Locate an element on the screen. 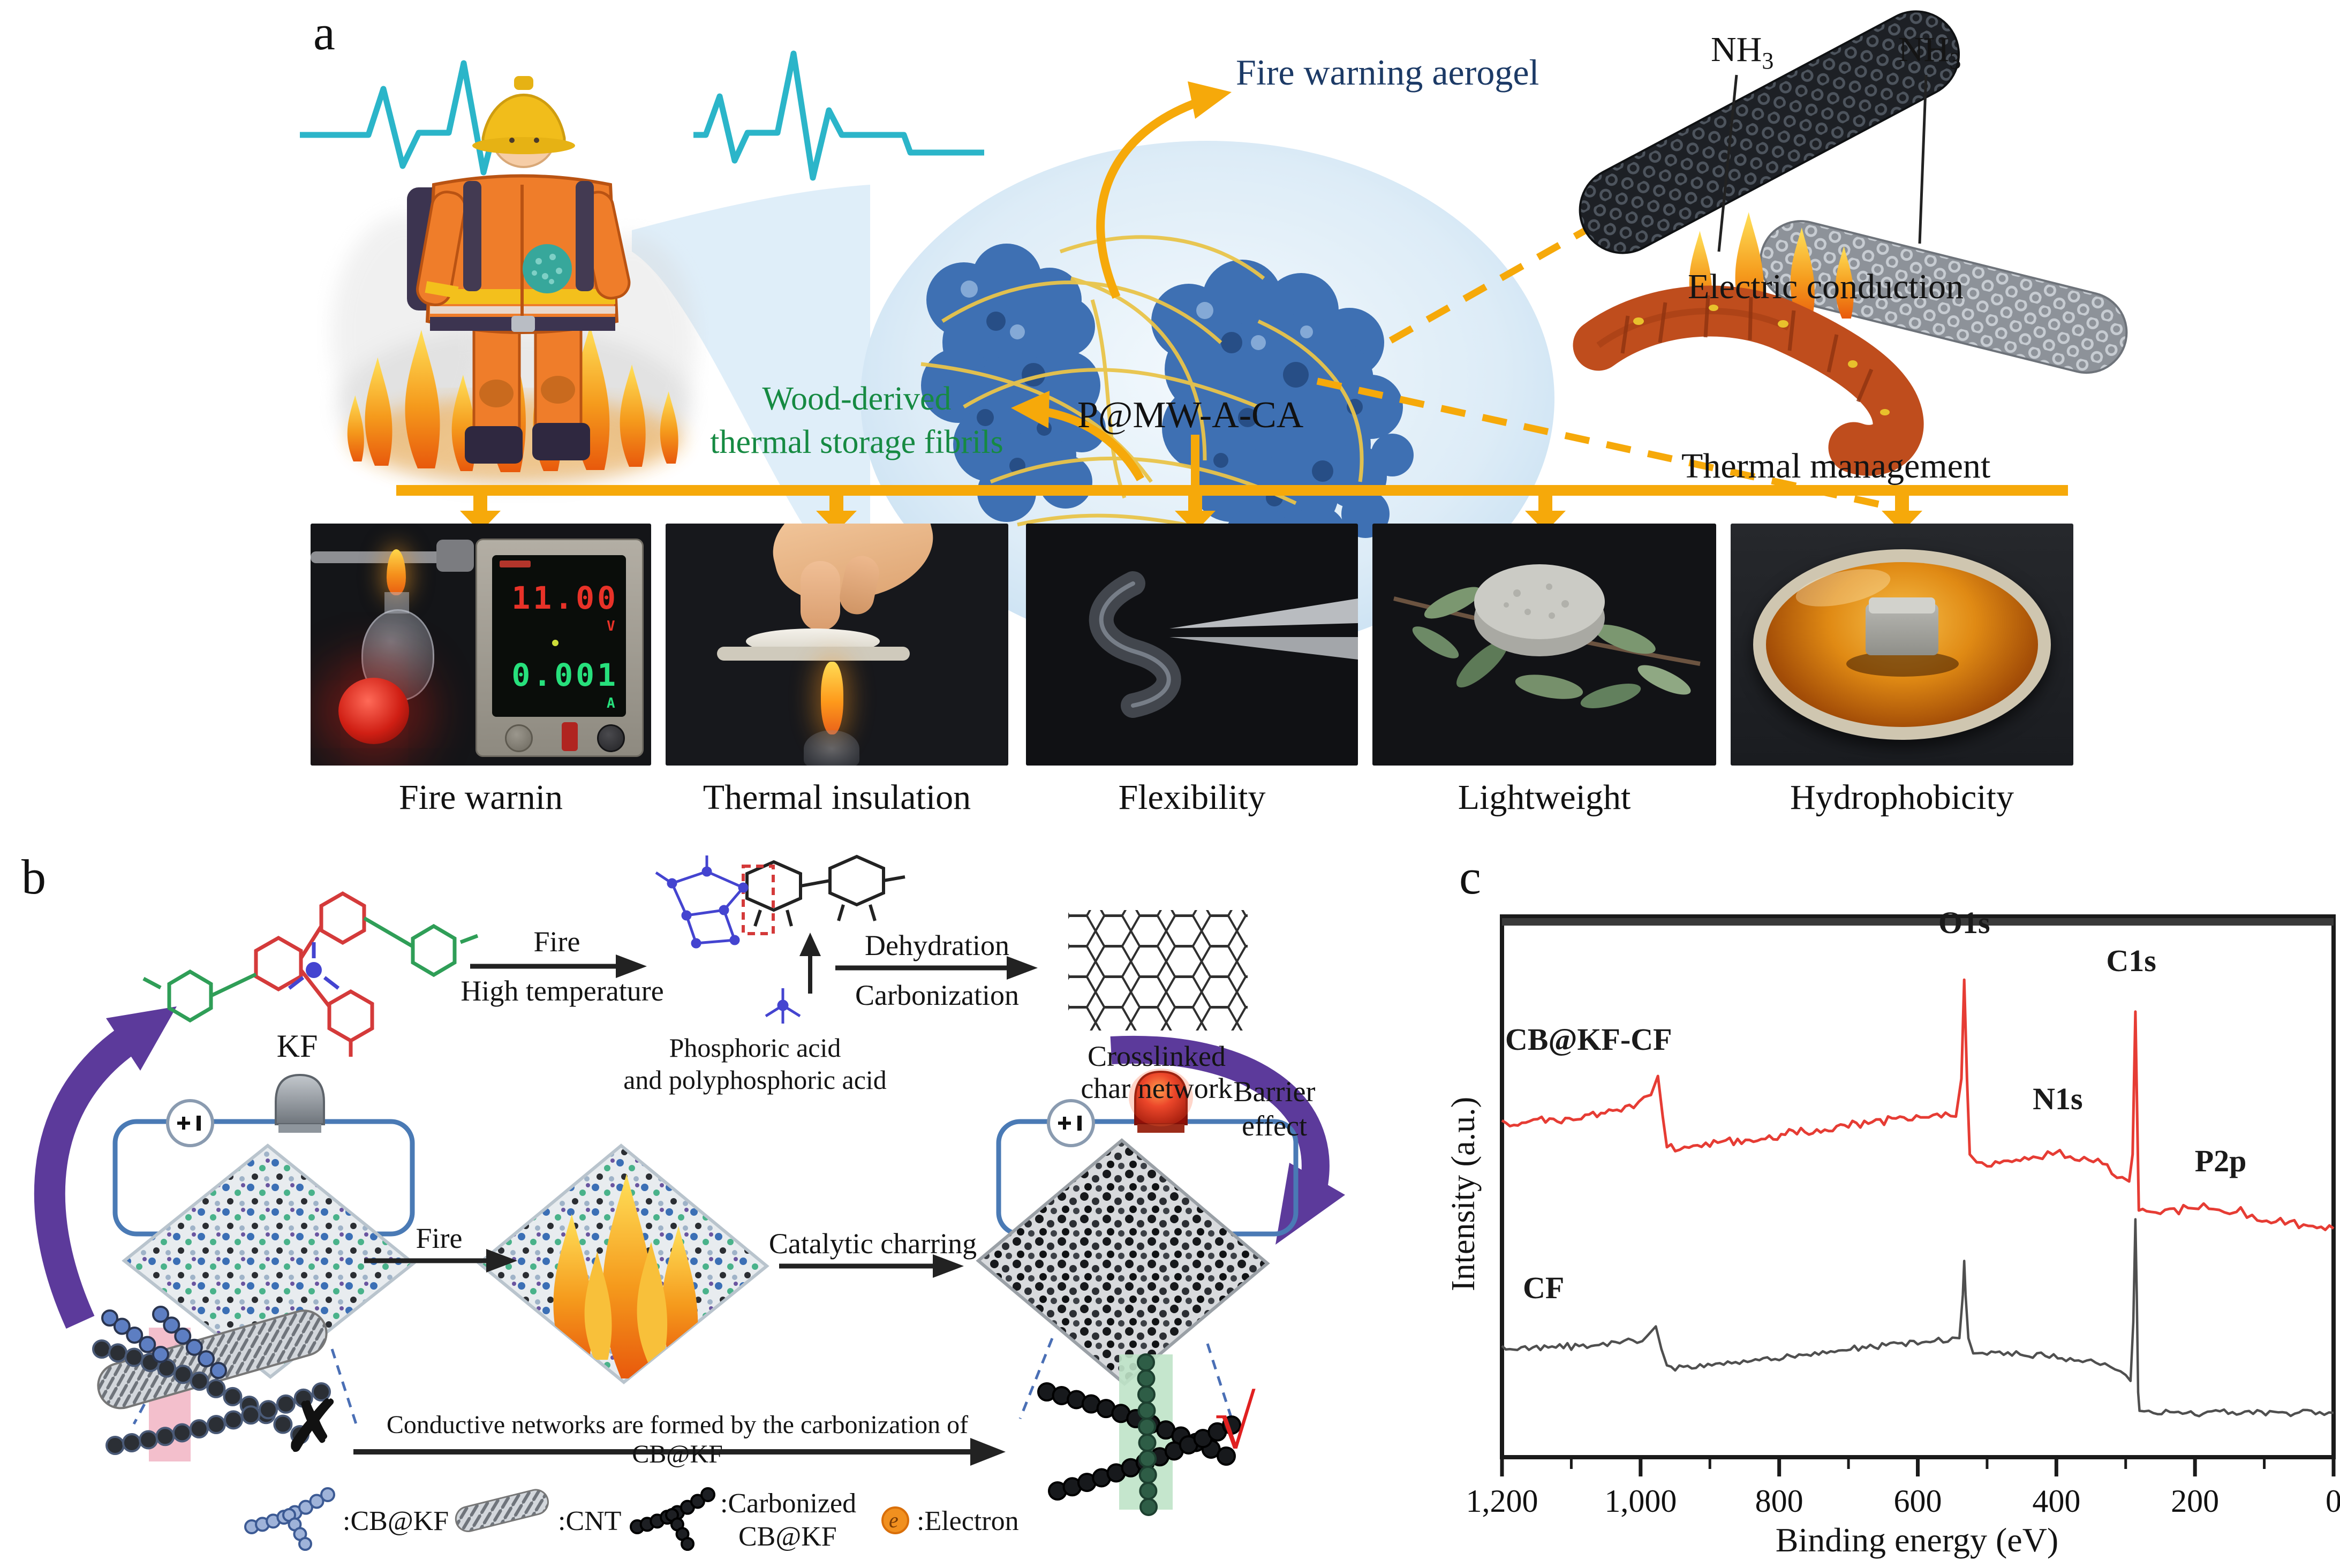 This screenshot has height=1568, width=2340. photo-lightweight is located at coordinates (1544, 645).